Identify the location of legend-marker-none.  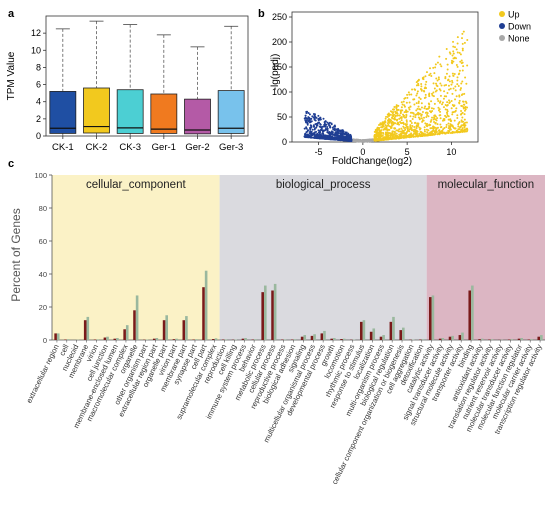
(502, 38).